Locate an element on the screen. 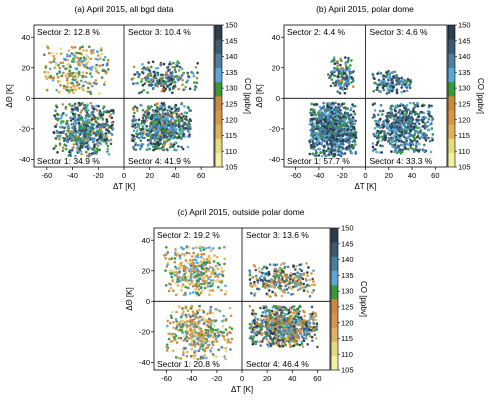  y-tick-label: -20 is located at coordinates (274, 128).